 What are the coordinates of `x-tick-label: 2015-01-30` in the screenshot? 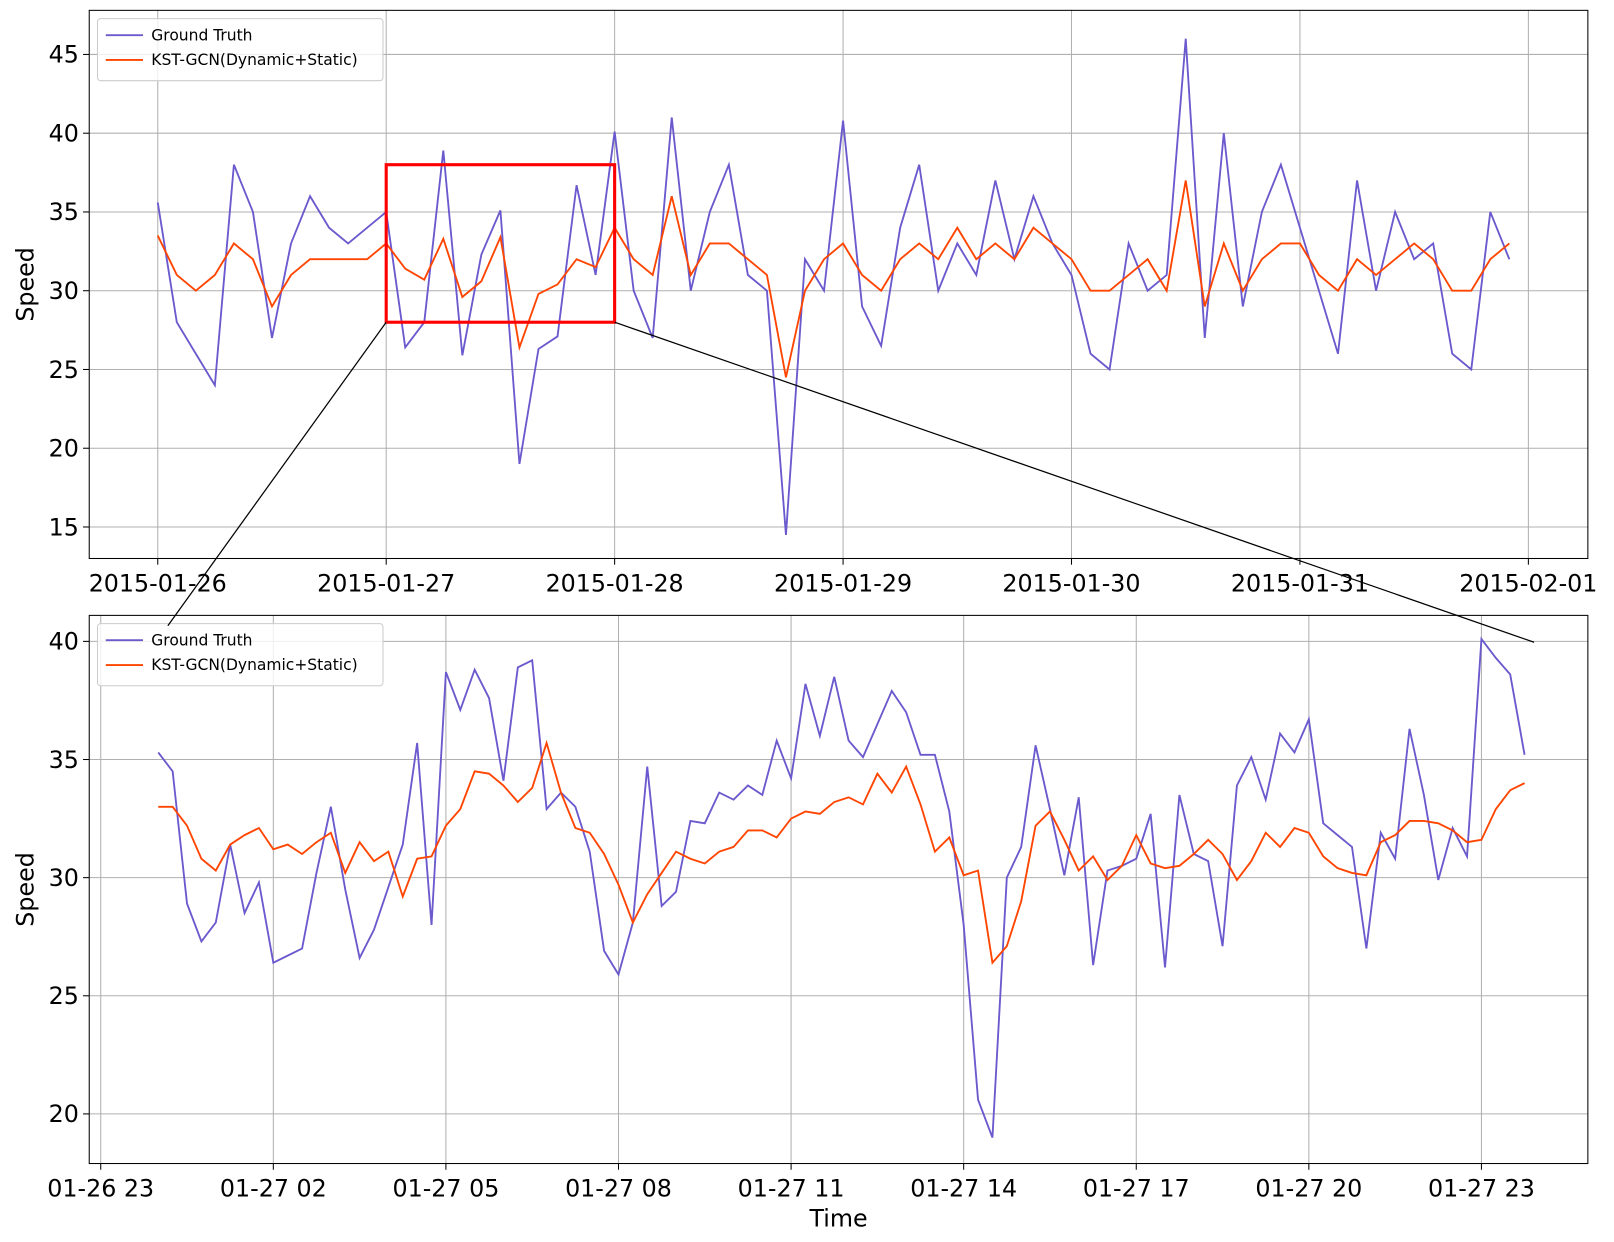 It's located at (1071, 584).